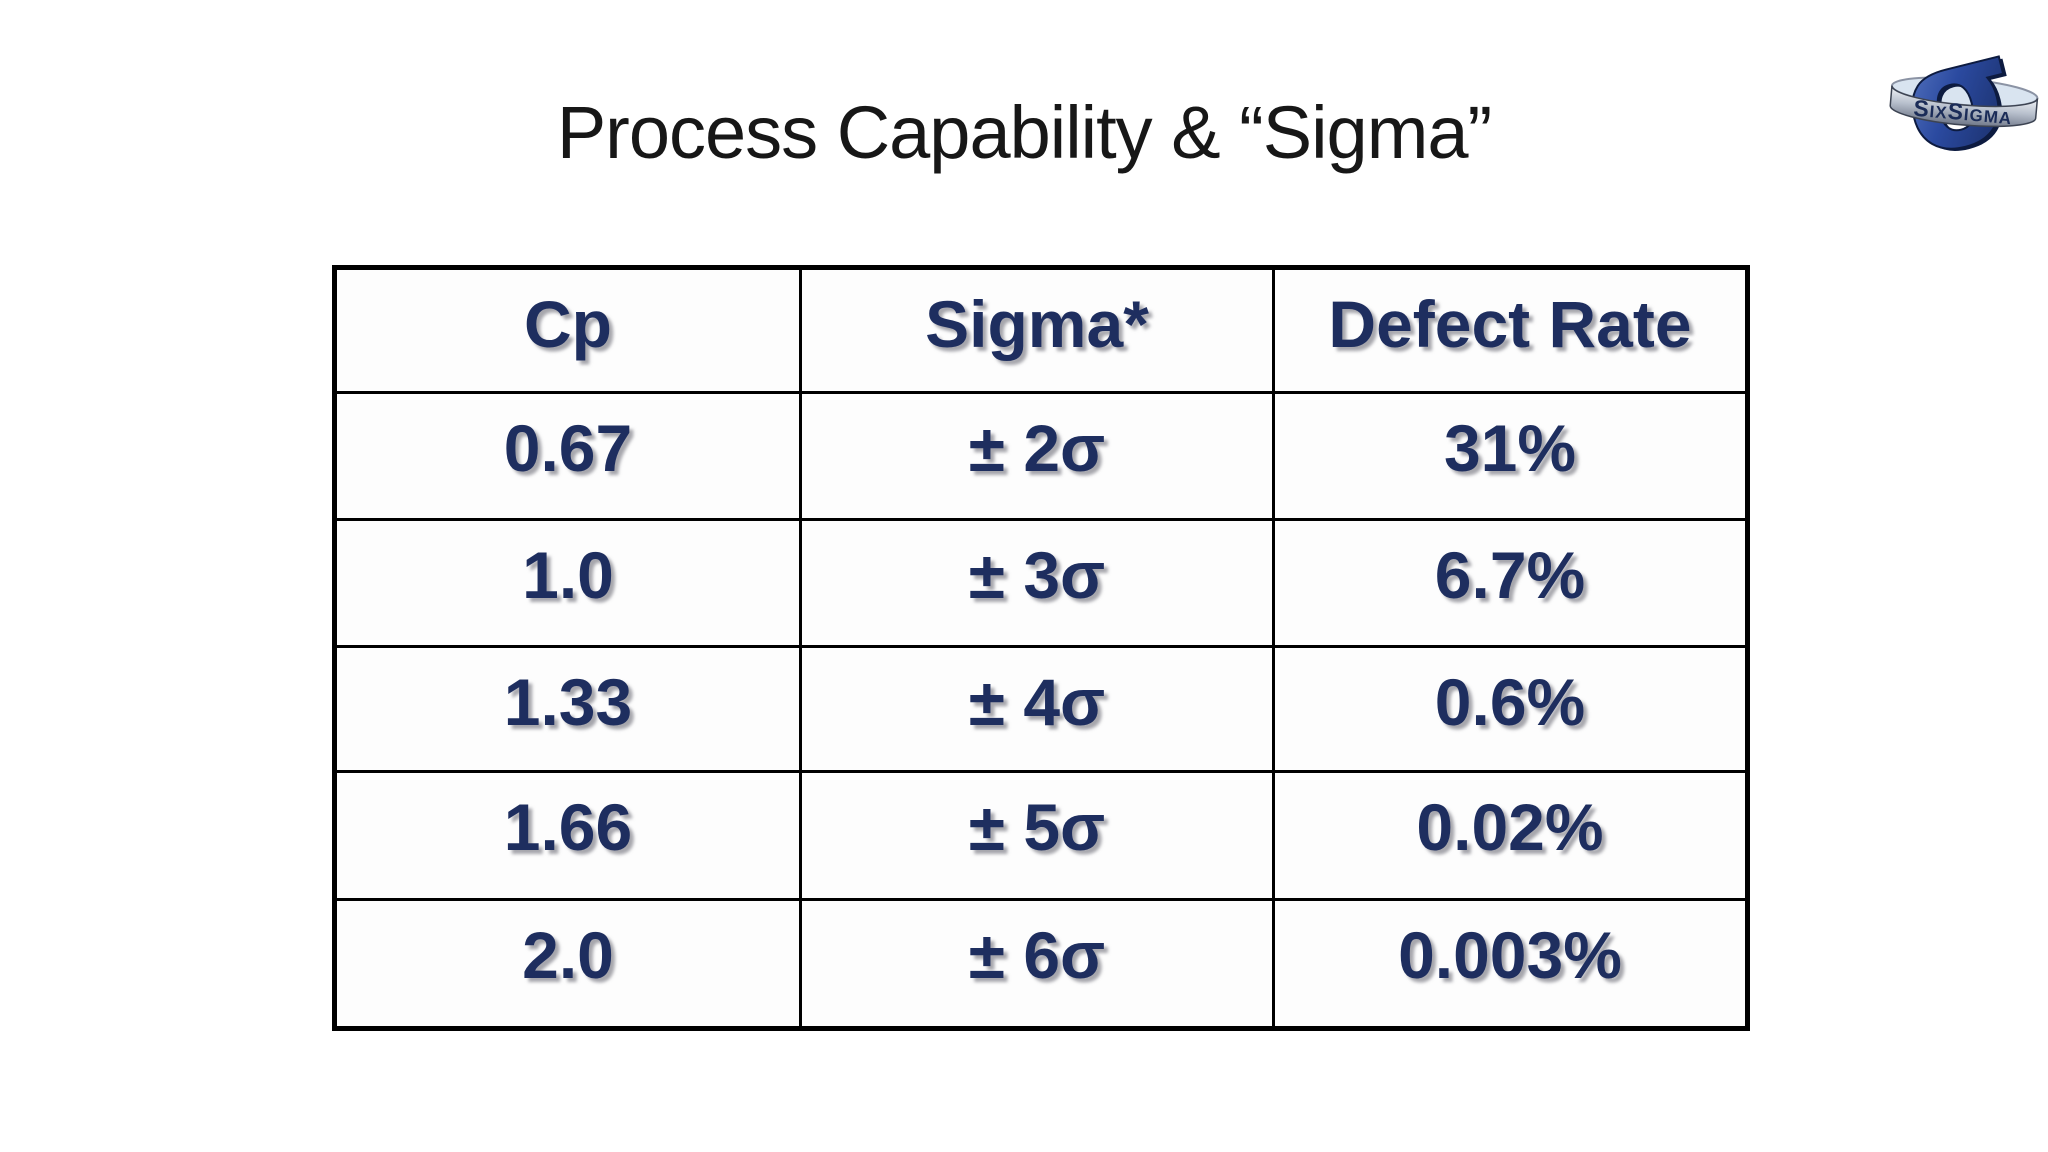 The image size is (2048, 1152). Describe the element at coordinates (1510, 837) in the screenshot. I see `table-cell: 0.02%` at that location.